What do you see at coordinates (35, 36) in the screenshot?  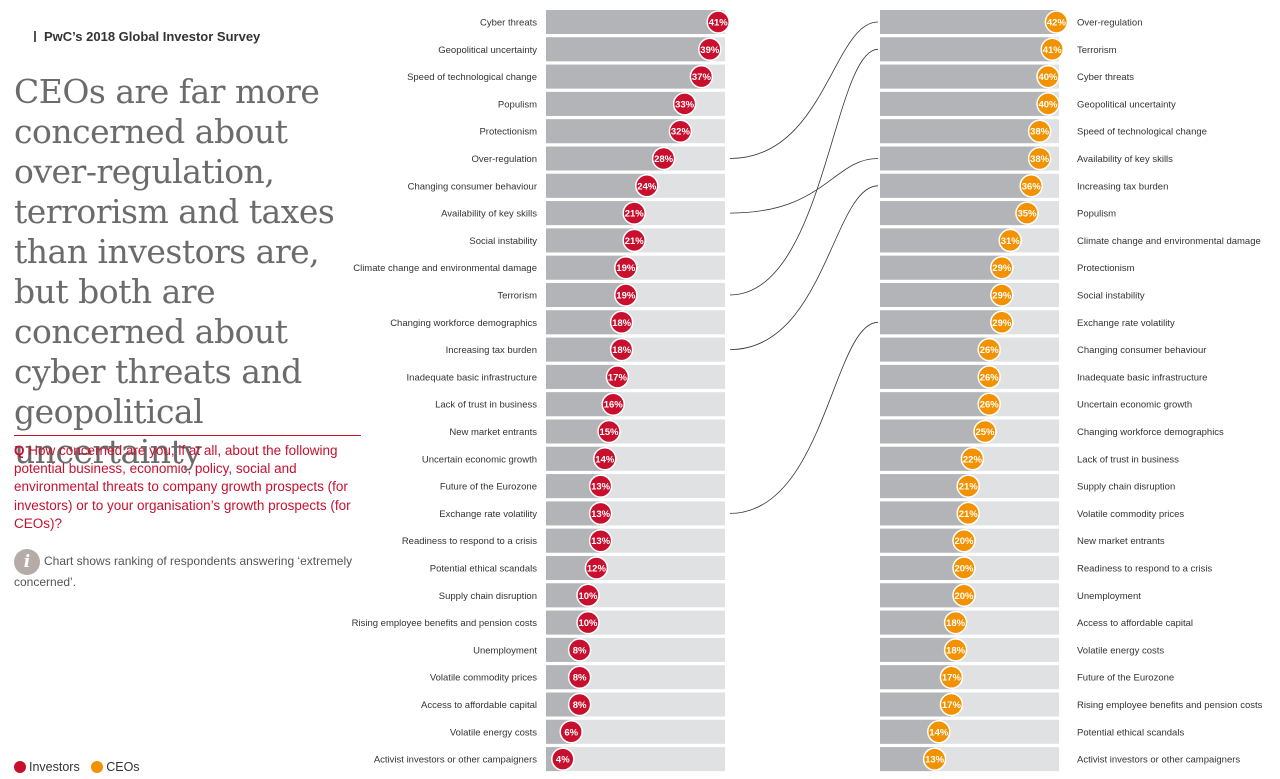 I see `title-bar-mark` at bounding box center [35, 36].